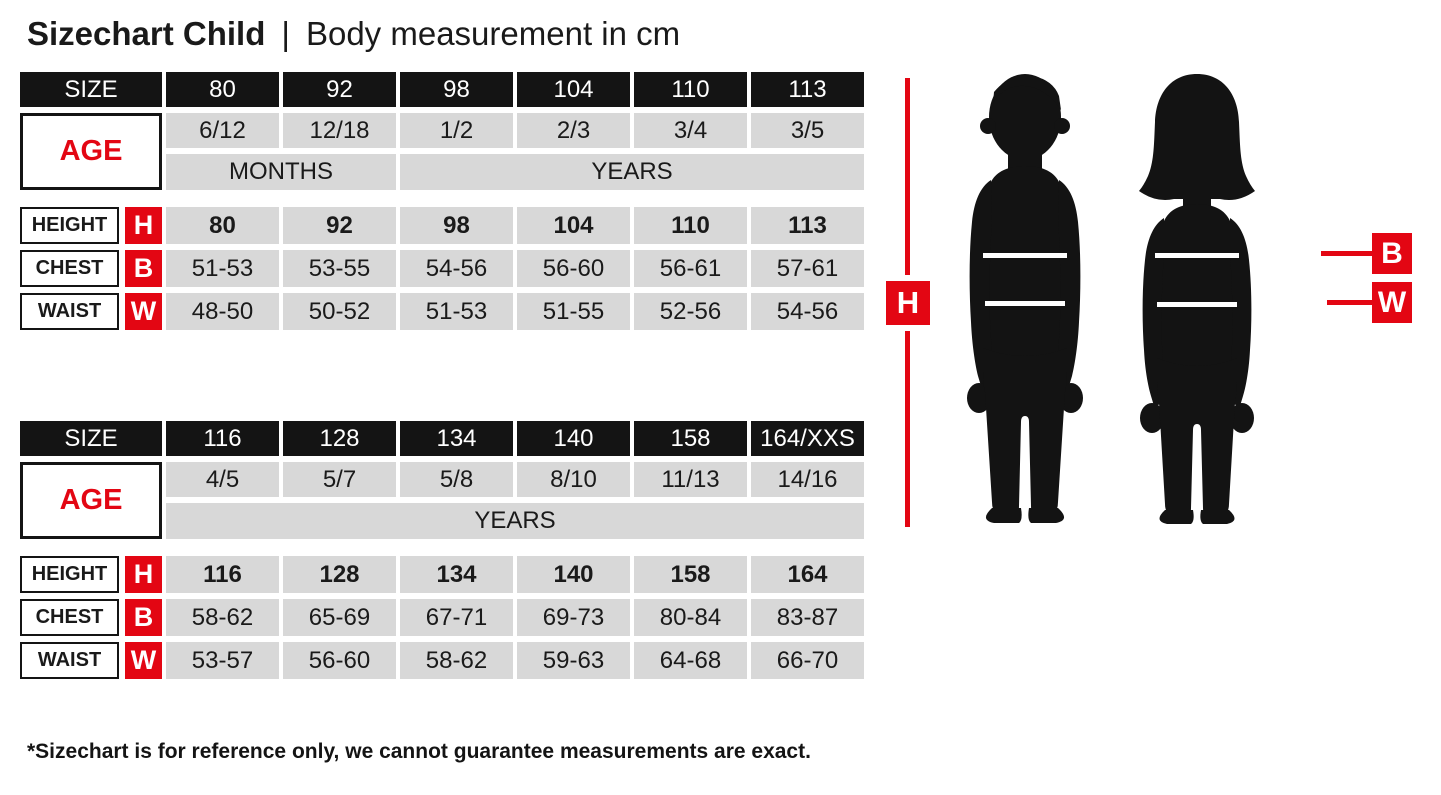  What do you see at coordinates (456, 617) in the screenshot?
I see `chest-cell: 67-71` at bounding box center [456, 617].